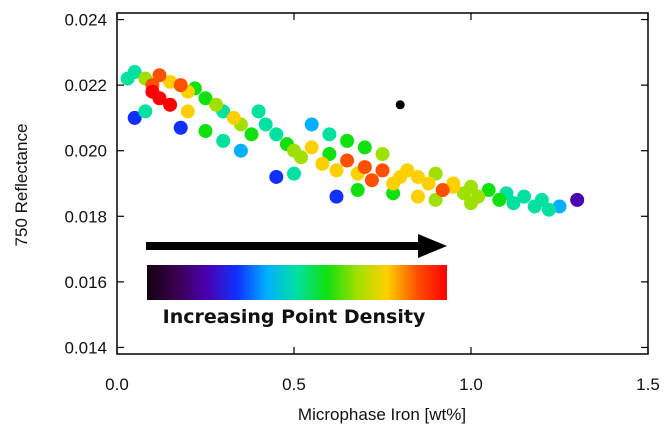 The height and width of the screenshot is (433, 668). Describe the element at coordinates (117, 384) in the screenshot. I see `x-tick-label: 0.0` at that location.